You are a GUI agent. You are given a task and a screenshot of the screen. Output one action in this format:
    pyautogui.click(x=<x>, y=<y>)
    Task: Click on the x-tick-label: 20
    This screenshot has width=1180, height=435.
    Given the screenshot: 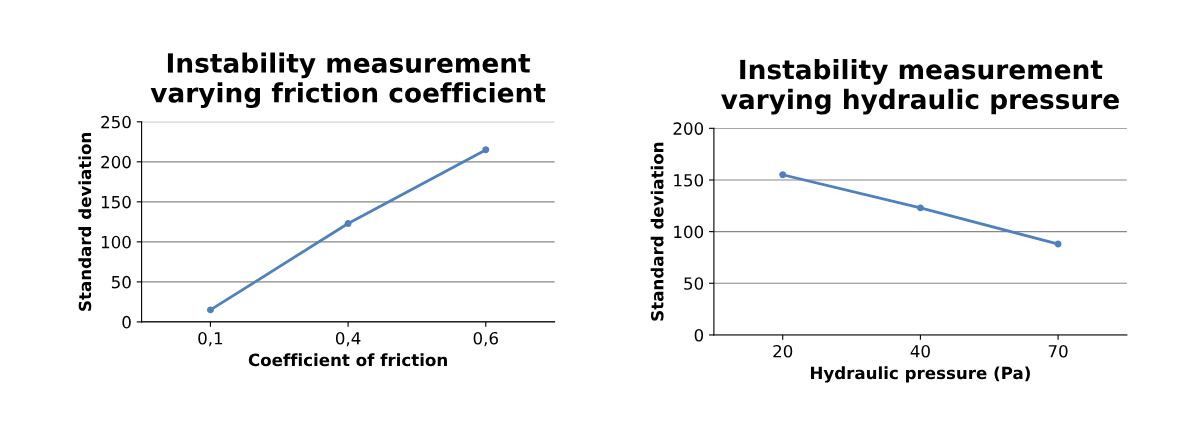 What is the action you would take?
    pyautogui.click(x=783, y=351)
    